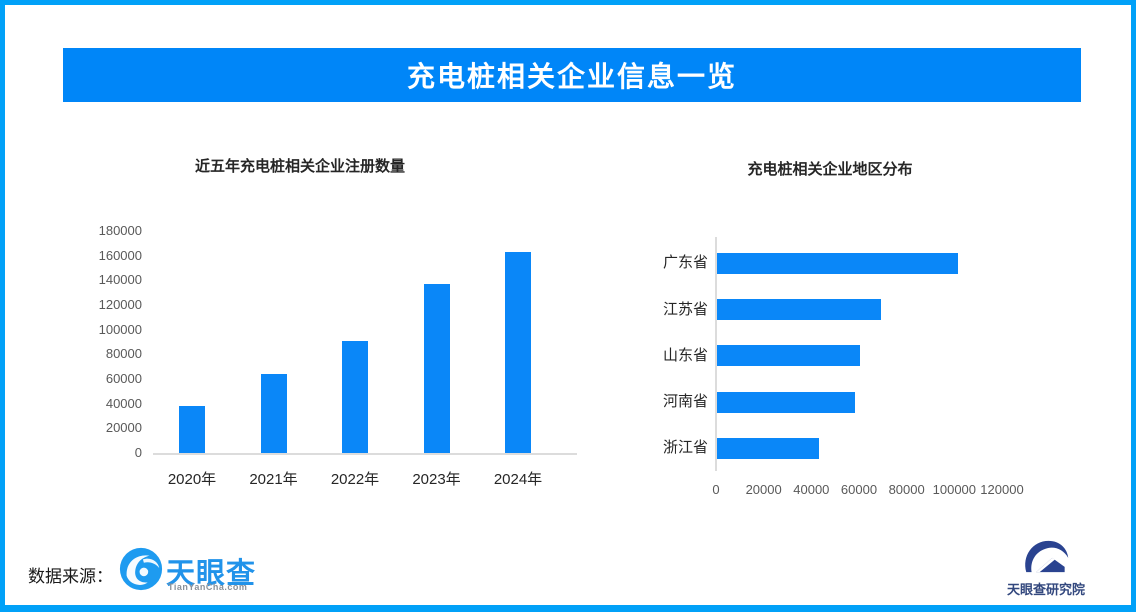  I want to click on left-y-tick-label: 120000, so click(120, 304).